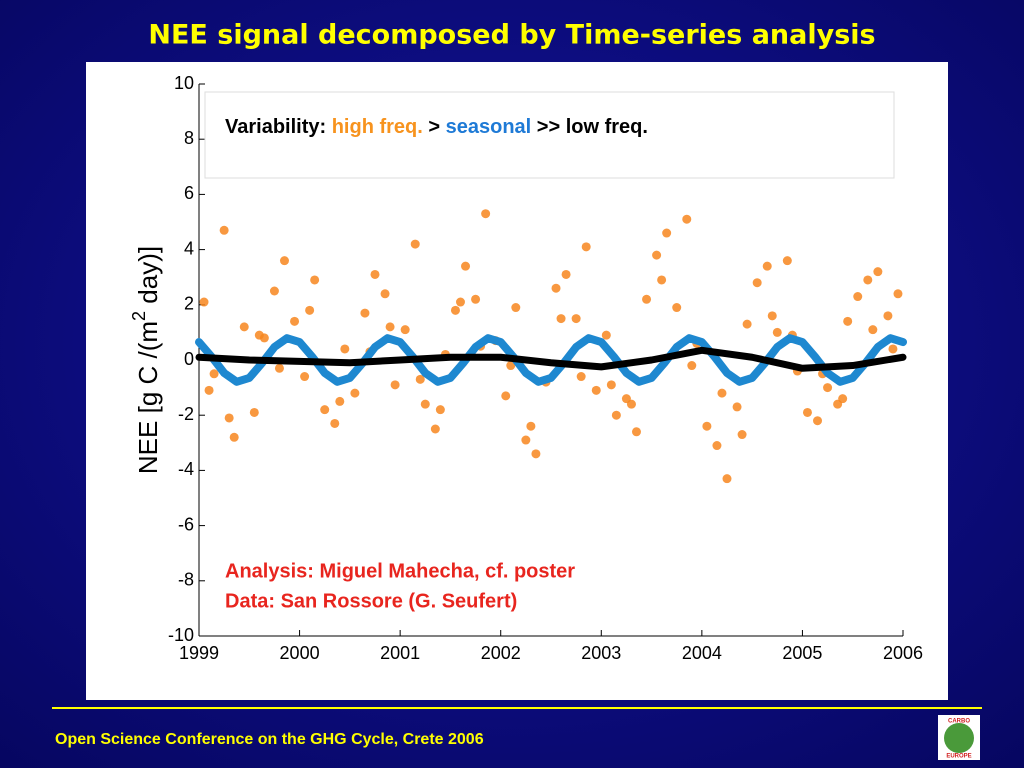 The height and width of the screenshot is (768, 1024). Describe the element at coordinates (139, 316) in the screenshot. I see `y-axis-label-part: 2` at that location.